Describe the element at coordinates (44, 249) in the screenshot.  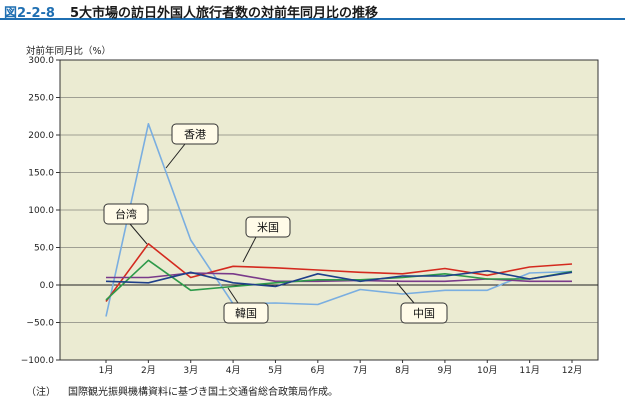
I see `y-tick-label: 50.0` at that location.